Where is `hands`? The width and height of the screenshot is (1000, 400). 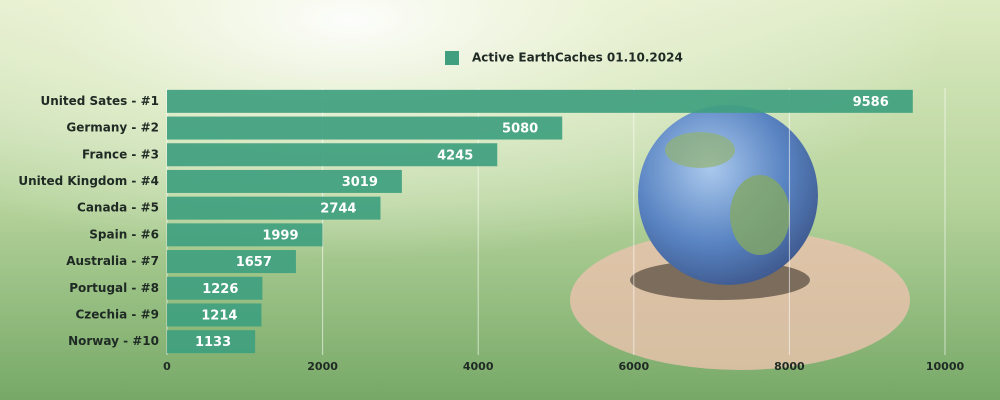 hands is located at coordinates (740, 300).